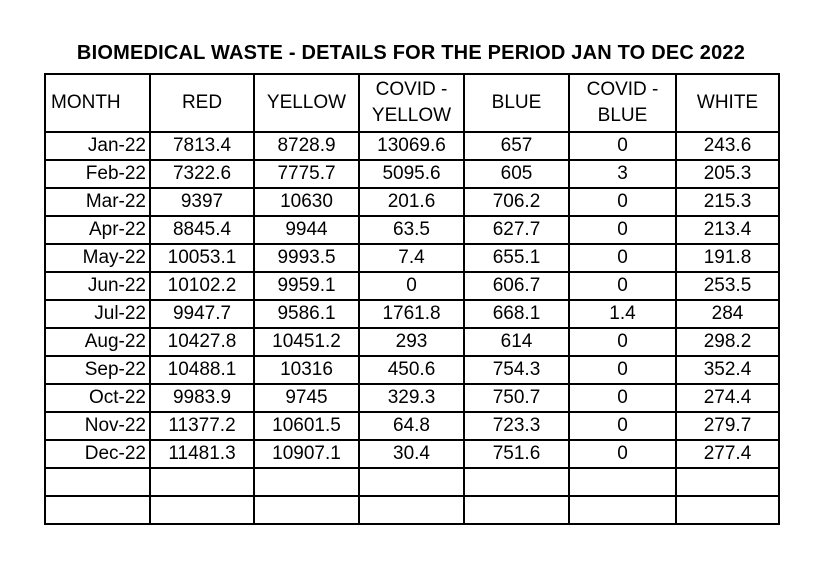 This screenshot has height=587, width=827. I want to click on table-row: Nov-22 11377.2 10601.5 64.8 723.3 0 279.7, so click(412, 426).